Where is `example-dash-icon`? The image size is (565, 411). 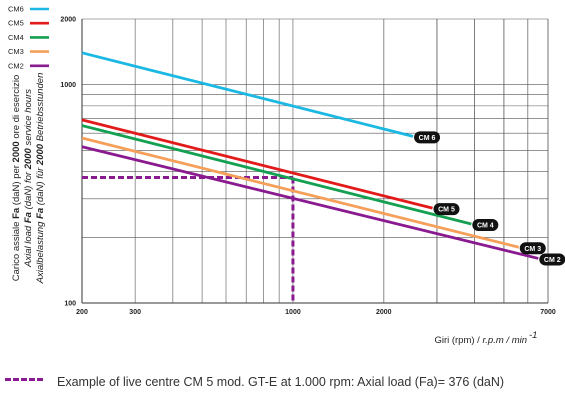
example-dash-icon is located at coordinates (24, 380).